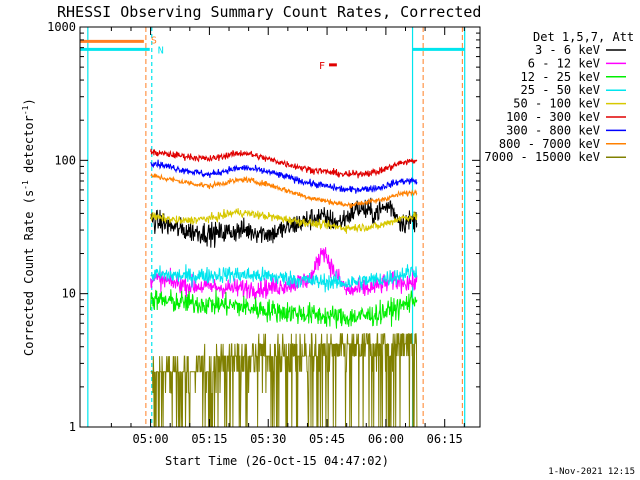 The width and height of the screenshot is (640, 480). What do you see at coordinates (553, 117) in the screenshot?
I see `legend-label: 100 - 300 keV` at bounding box center [553, 117].